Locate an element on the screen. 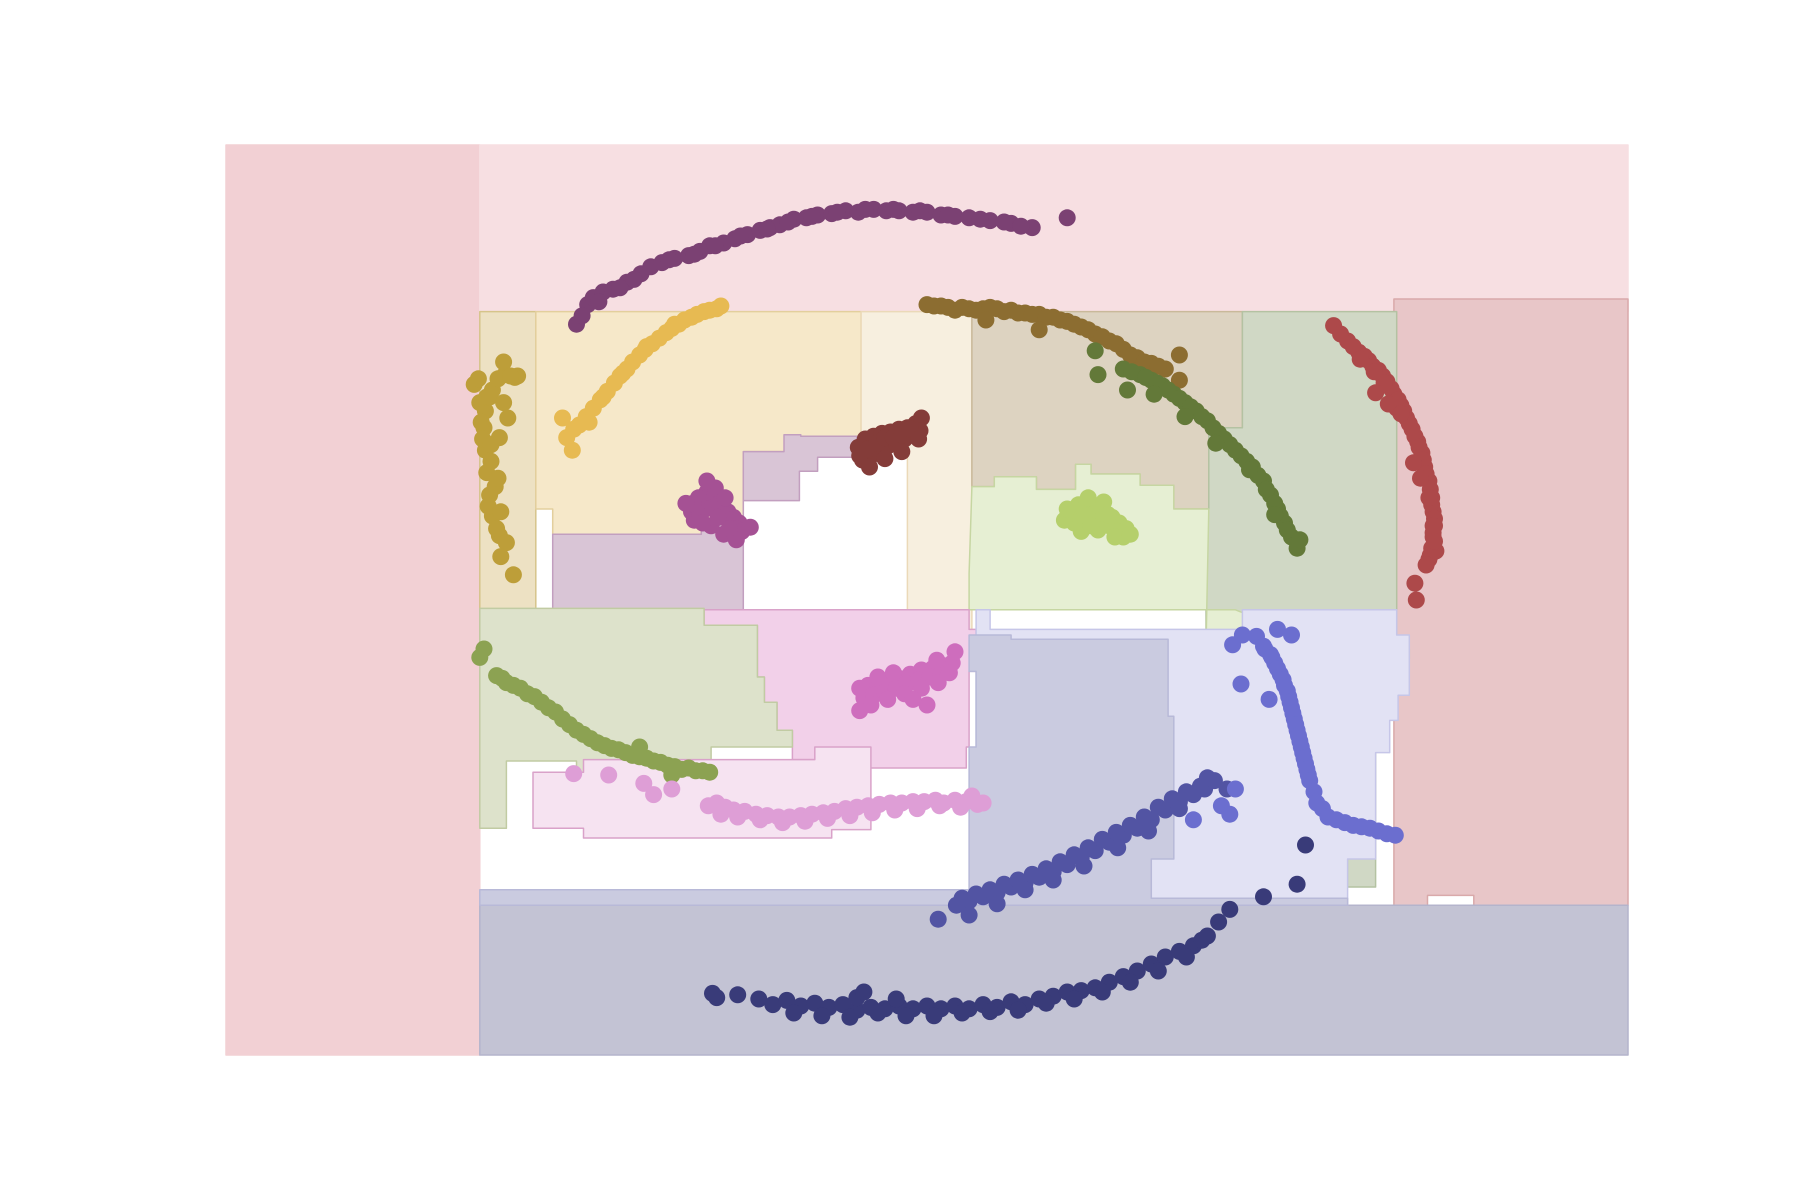 The height and width of the screenshot is (1200, 1800). region-light-pink-band is located at coordinates (702, 792).